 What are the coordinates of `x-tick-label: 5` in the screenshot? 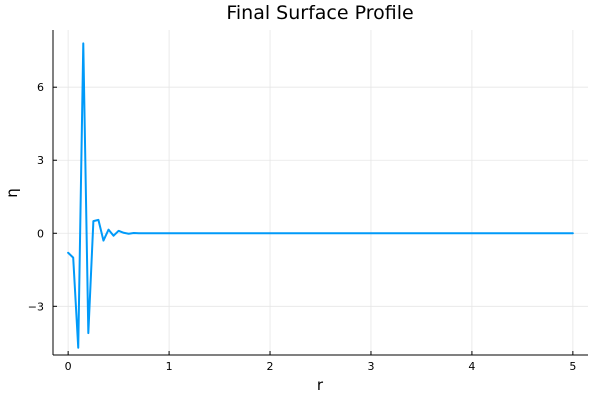 It's located at (572, 366).